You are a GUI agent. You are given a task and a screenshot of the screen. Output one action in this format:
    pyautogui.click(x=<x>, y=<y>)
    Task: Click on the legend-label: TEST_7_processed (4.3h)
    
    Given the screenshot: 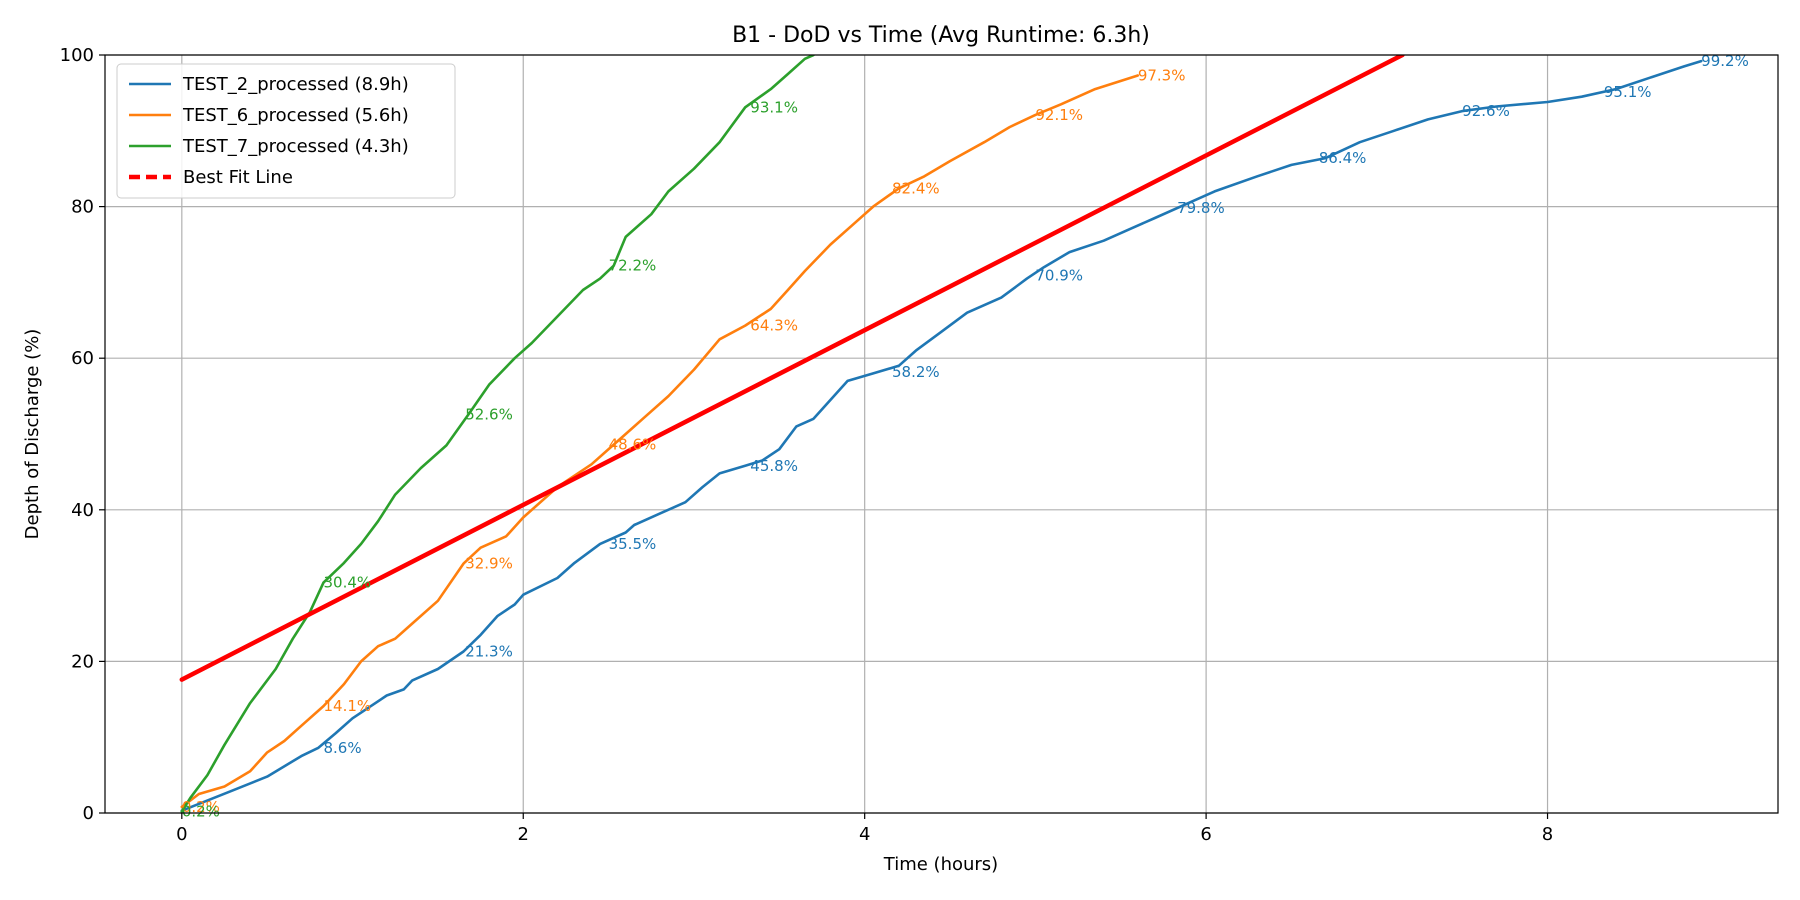 What is the action you would take?
    pyautogui.click(x=295, y=146)
    